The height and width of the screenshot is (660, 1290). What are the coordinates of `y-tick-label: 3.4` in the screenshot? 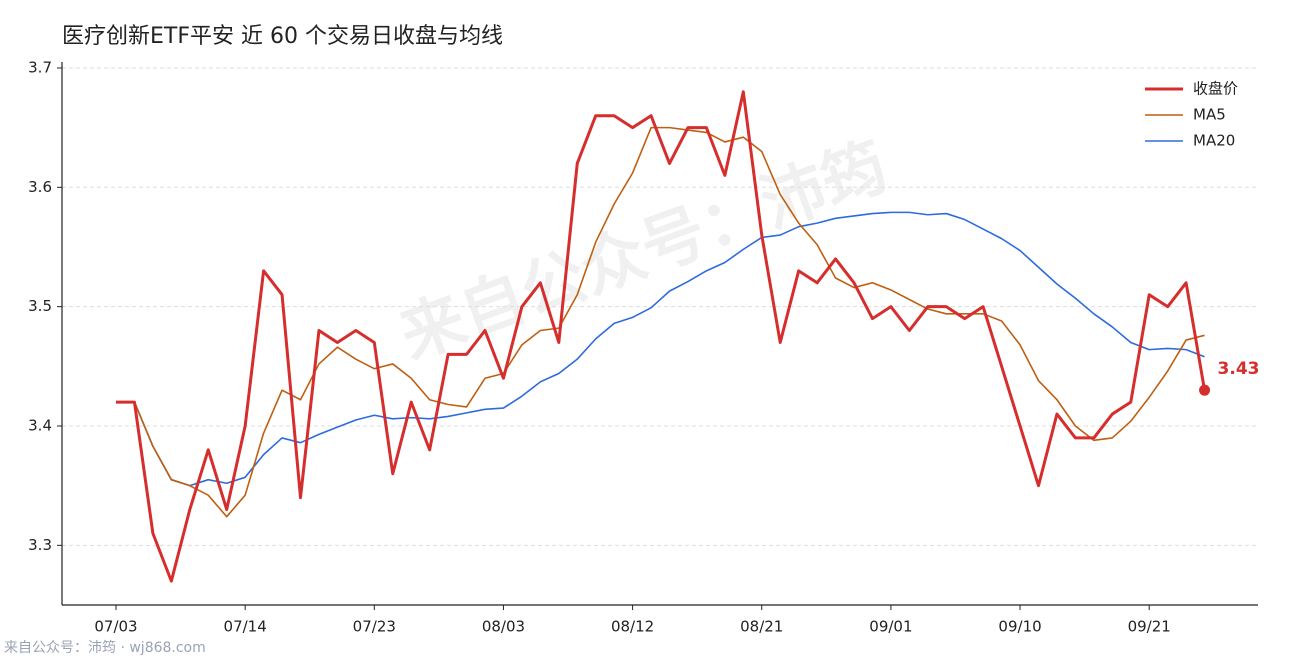 It's located at (40, 425).